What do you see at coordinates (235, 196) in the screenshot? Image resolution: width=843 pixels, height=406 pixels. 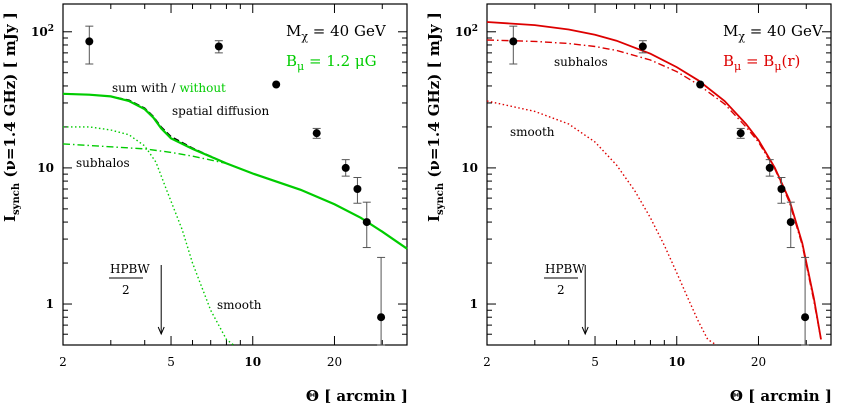 I see `left-series-subhalos` at bounding box center [235, 196].